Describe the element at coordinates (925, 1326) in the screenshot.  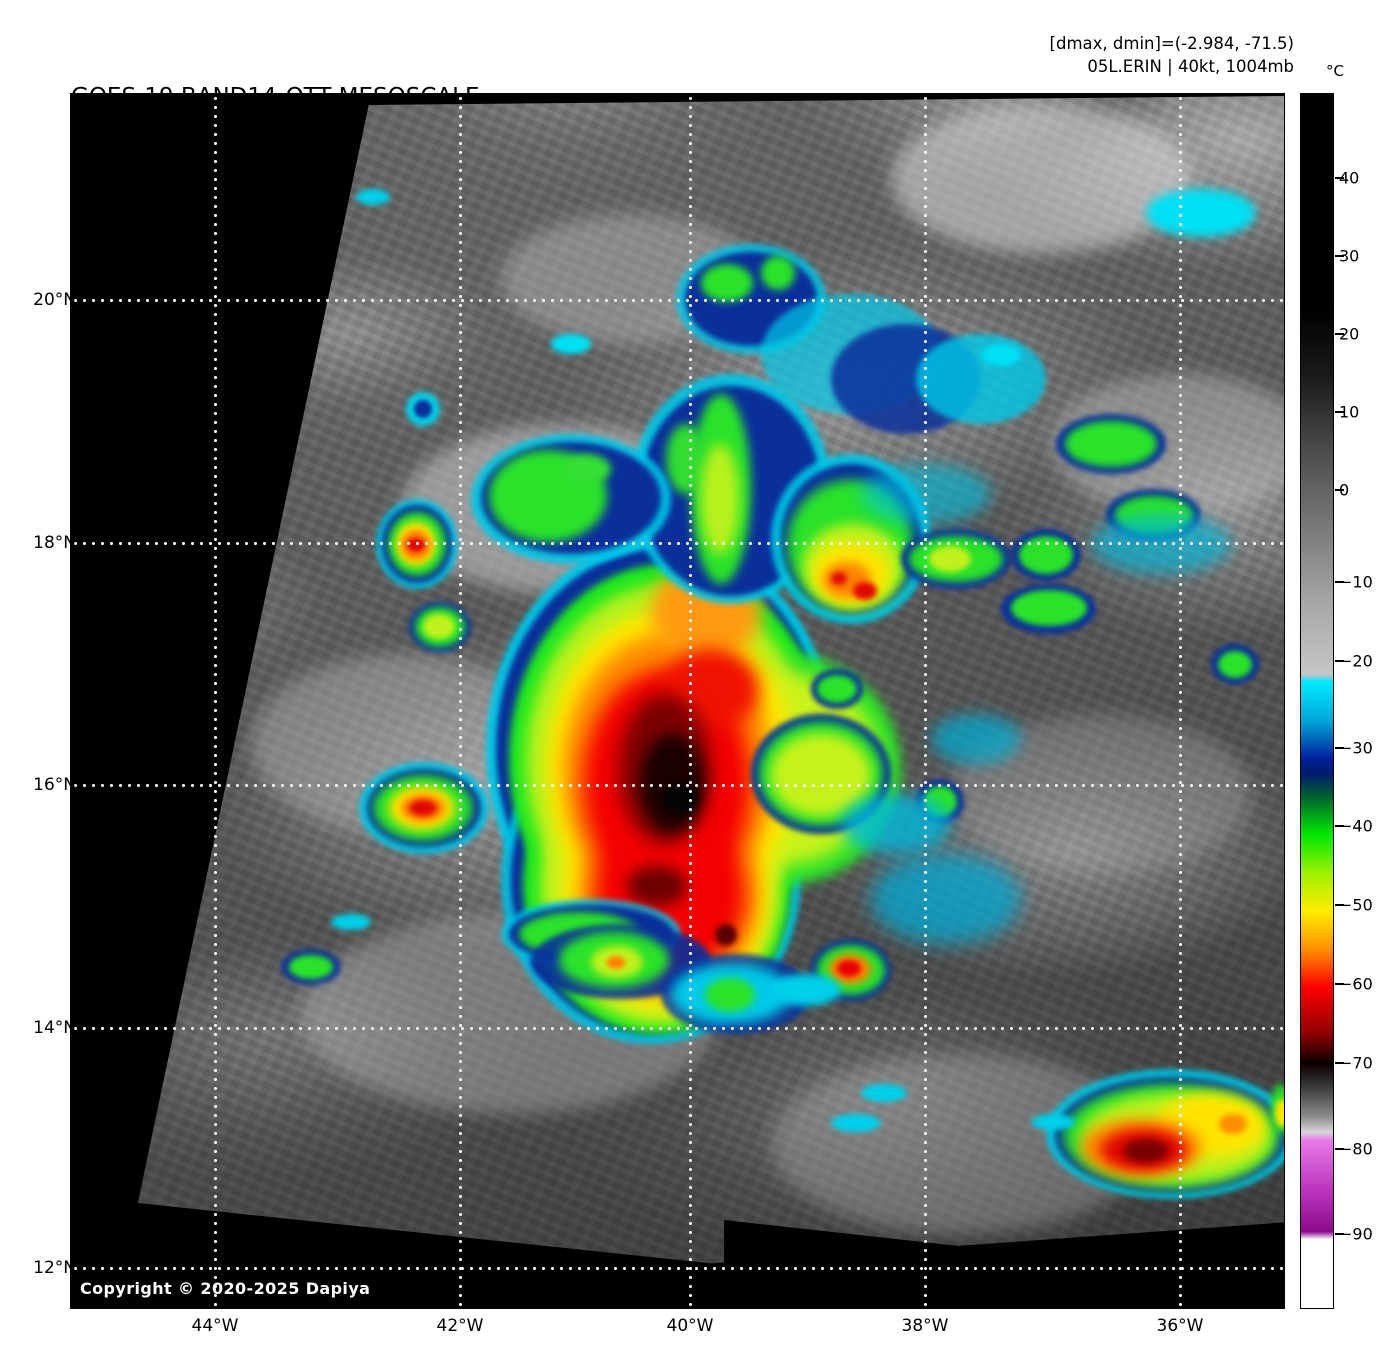
I see `lon-label-38w: 38°W` at that location.